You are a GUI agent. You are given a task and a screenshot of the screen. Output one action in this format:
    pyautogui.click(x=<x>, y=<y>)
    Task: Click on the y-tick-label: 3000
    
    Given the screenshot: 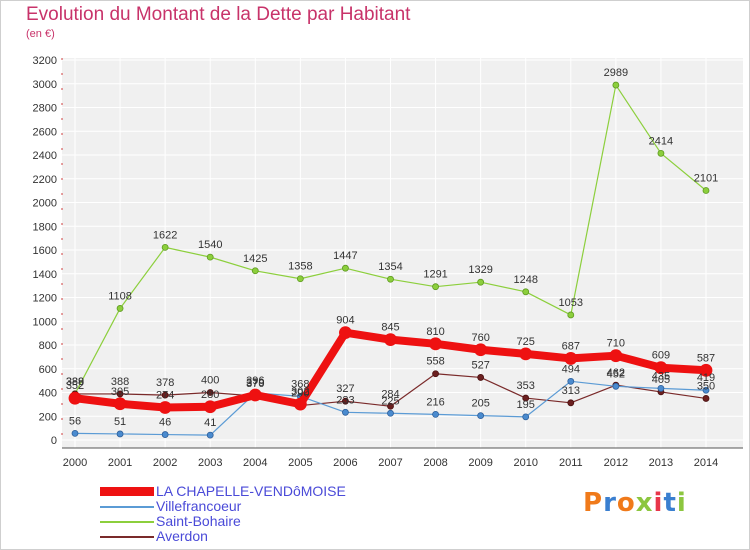 What is the action you would take?
    pyautogui.click(x=45, y=85)
    